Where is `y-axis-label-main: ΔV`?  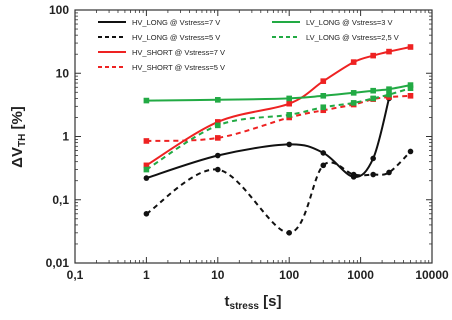 y-axis-label-main: ΔV is located at coordinates (17, 157).